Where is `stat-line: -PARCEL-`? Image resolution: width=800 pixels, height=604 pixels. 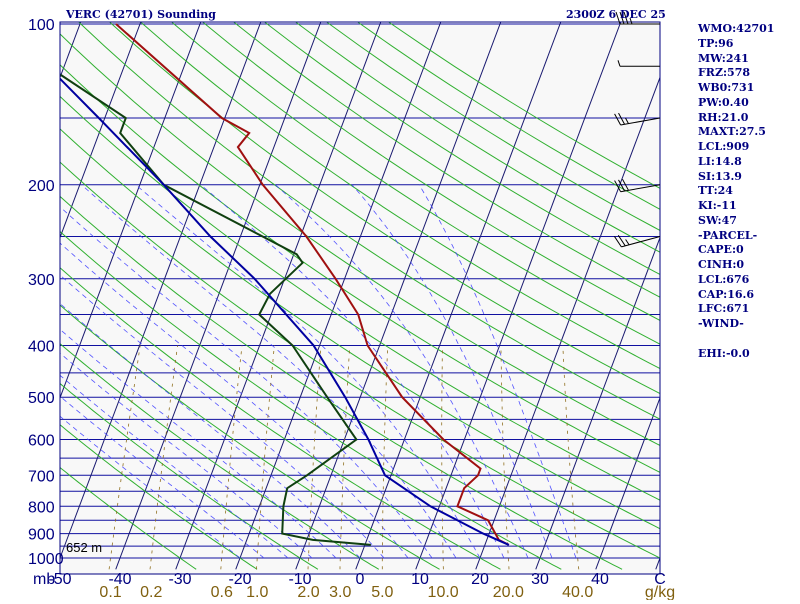
stat-line: -PARCEL- is located at coordinates (748, 236).